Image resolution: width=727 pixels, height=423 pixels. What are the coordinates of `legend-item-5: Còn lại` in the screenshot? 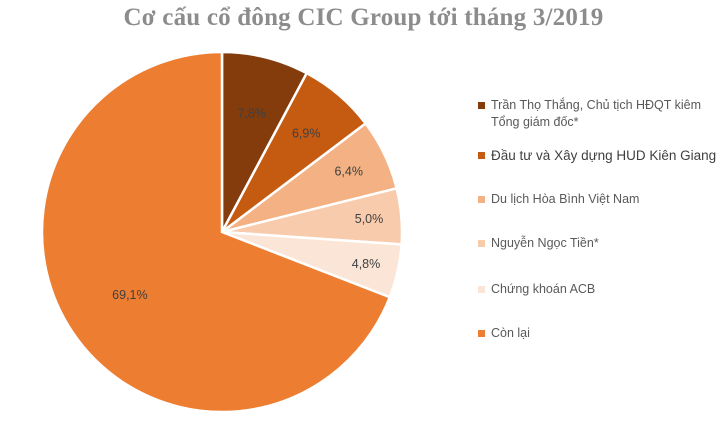 It's located at (600, 333).